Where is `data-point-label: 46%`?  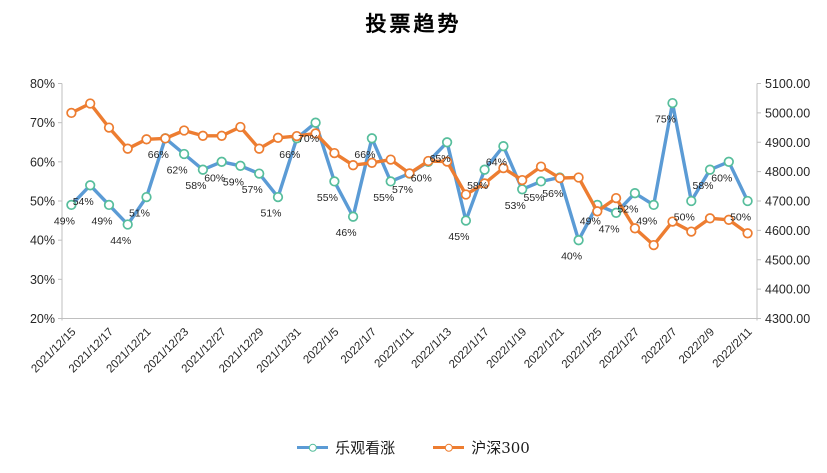
data-point-label: 46% is located at coordinates (346, 233).